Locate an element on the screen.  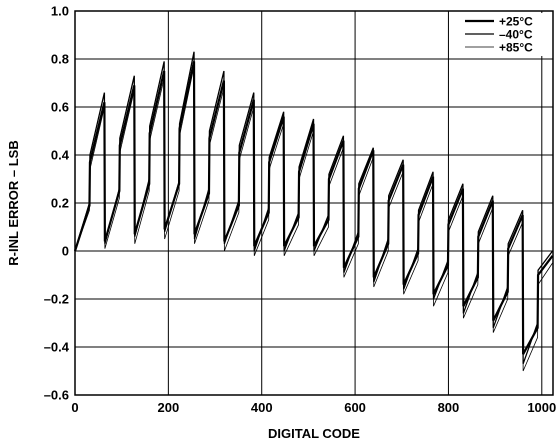
x-tick-label: 0 is located at coordinates (74, 407).